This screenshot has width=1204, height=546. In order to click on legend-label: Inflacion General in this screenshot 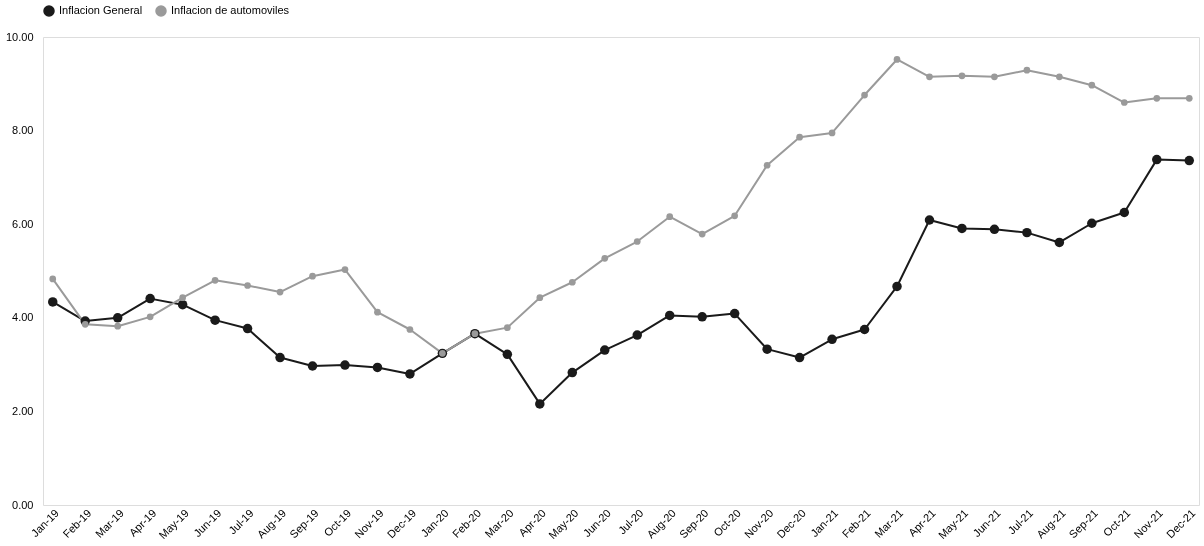, I will do `click(101, 10)`.